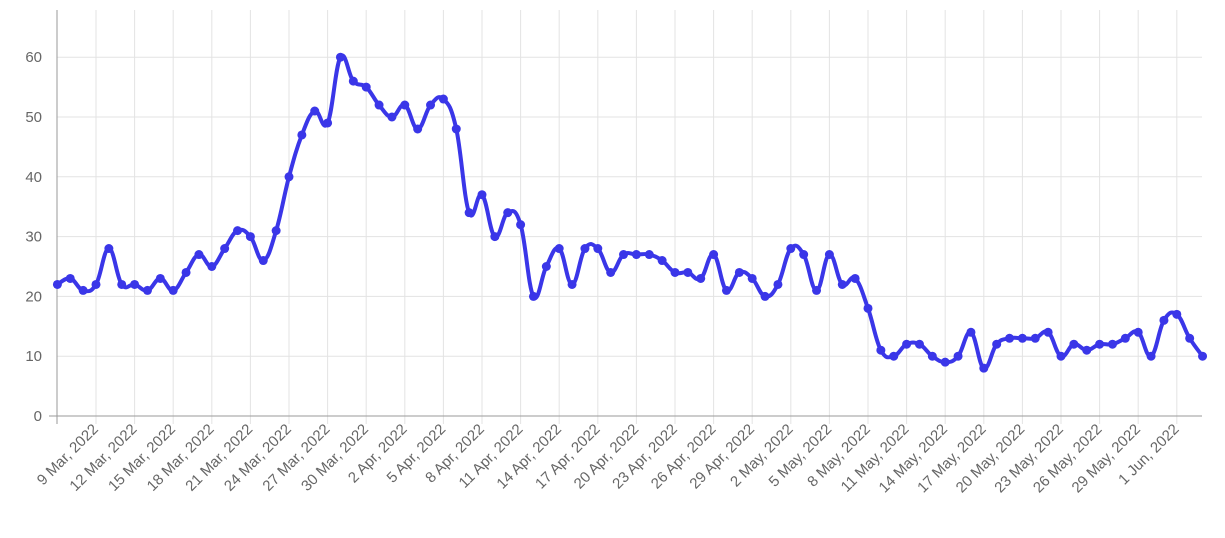  I want to click on y-axis-tick-labels: 0 10 20 30 40 50 60, so click(33, 237).